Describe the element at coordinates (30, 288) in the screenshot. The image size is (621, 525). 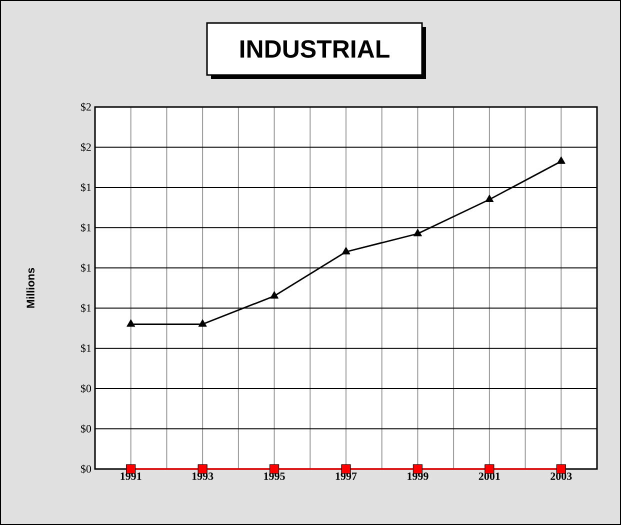
I see `y-axis-title: Millions` at that location.